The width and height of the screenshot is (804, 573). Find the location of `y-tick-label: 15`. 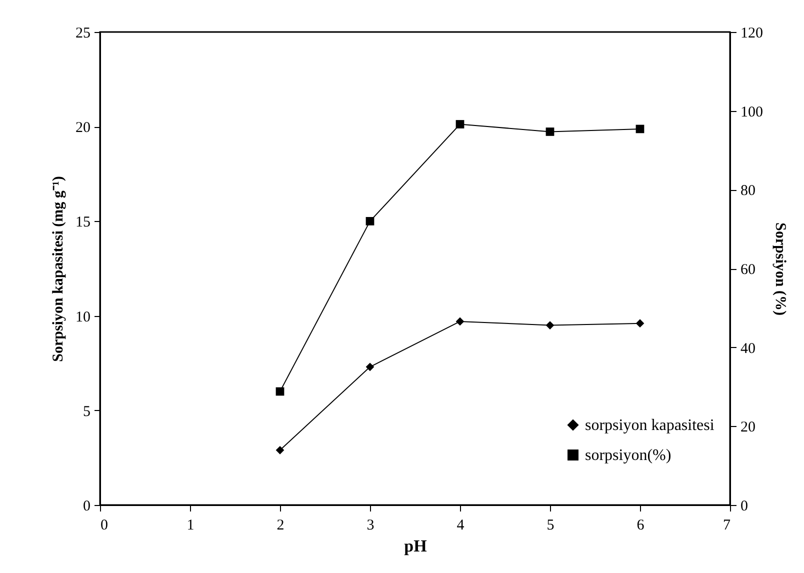

y-tick-label: 15 is located at coordinates (83, 222).